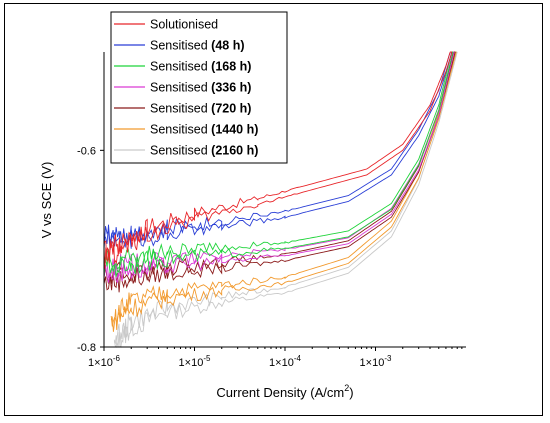  What do you see at coordinates (46, 200) in the screenshot?
I see `y-axis-title: V vs SCE (V)` at bounding box center [46, 200].